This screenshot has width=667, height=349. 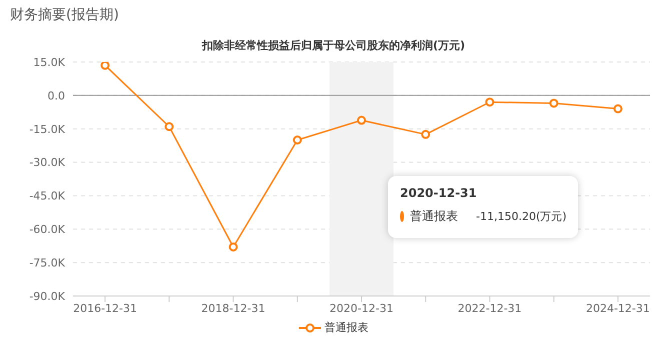 What do you see at coordinates (47, 296) in the screenshot?
I see `y-tick-label: -90.0K` at bounding box center [47, 296].